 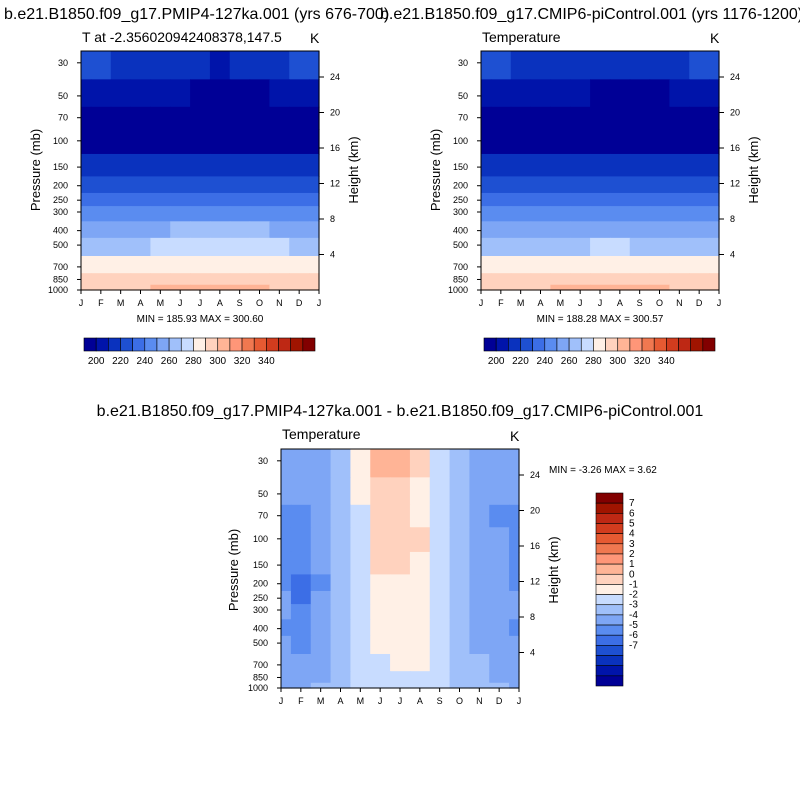 What do you see at coordinates (263, 516) in the screenshot?
I see `pressure-tick-label-3-2: 70` at bounding box center [263, 516].